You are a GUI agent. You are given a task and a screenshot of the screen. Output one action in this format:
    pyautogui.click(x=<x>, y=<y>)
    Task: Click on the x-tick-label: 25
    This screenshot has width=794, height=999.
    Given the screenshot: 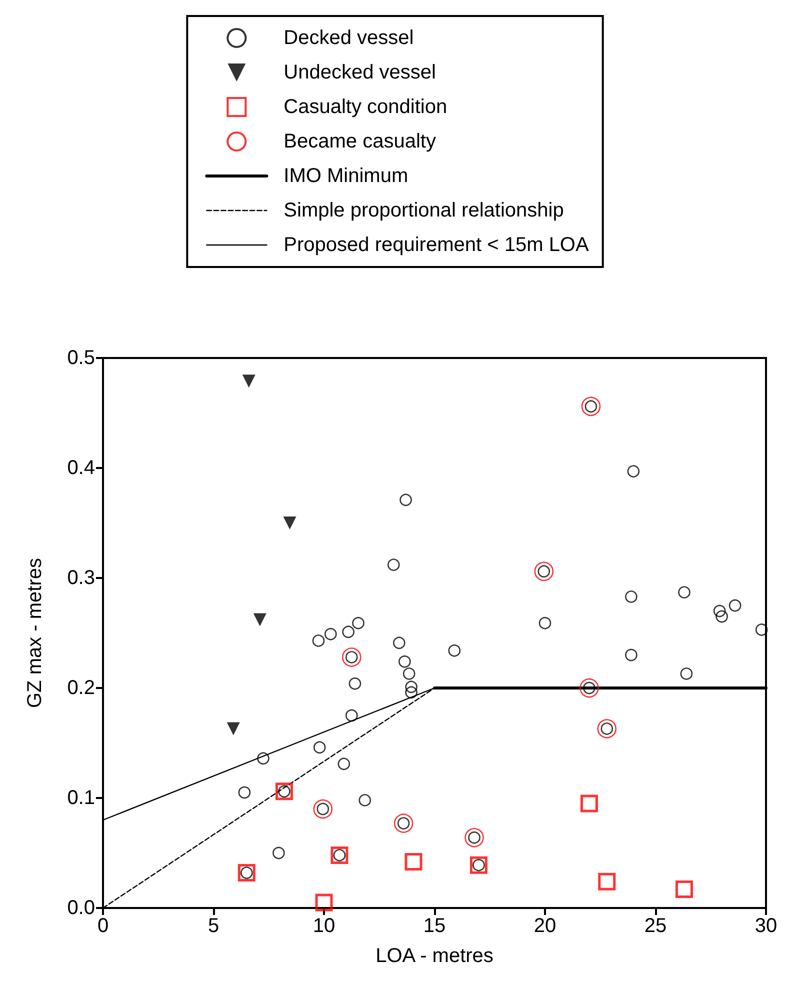 What is the action you would take?
    pyautogui.click(x=655, y=926)
    